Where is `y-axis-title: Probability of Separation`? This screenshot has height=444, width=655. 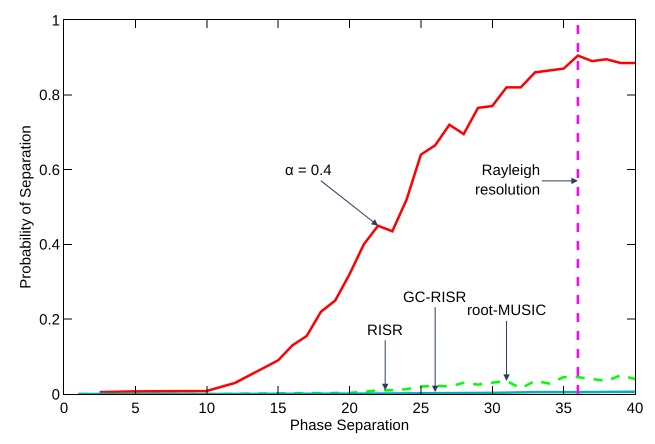 y-axis-title: Probability of Separation is located at coordinates (25, 207).